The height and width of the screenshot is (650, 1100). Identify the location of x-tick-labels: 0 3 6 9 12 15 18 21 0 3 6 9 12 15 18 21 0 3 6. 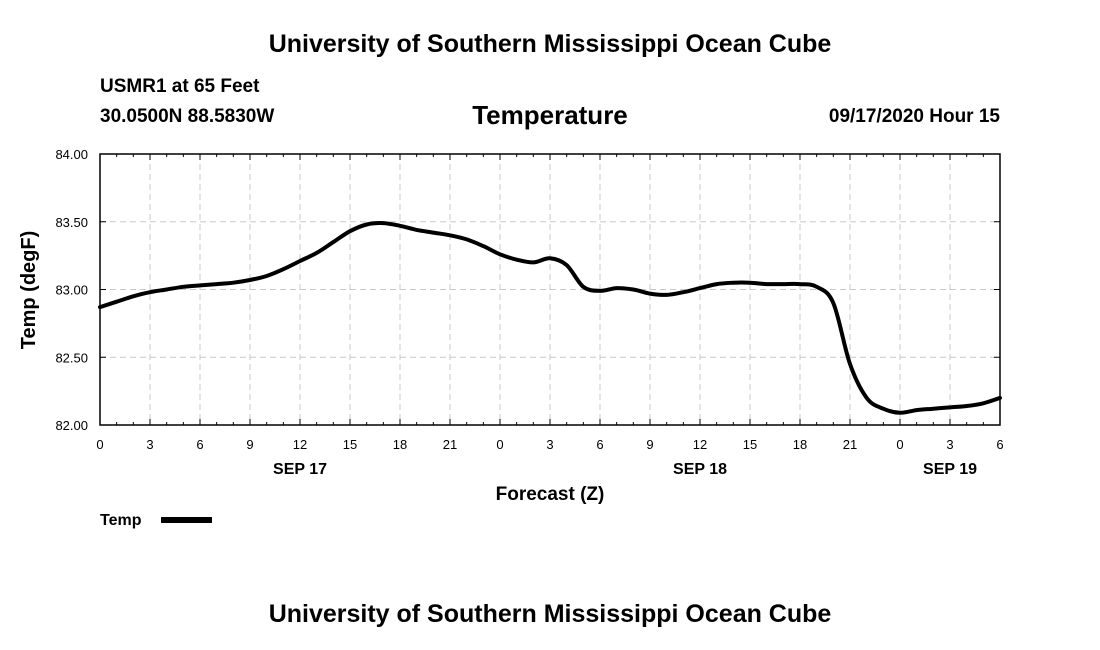
(549, 444).